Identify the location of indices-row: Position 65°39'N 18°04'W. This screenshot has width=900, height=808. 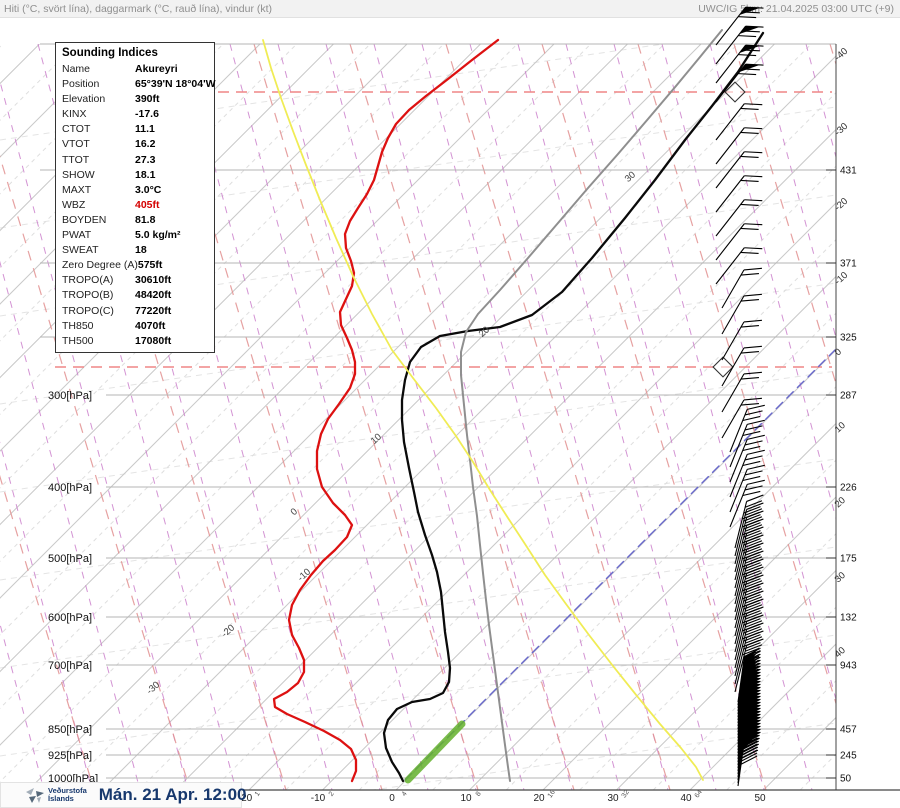
(136, 84).